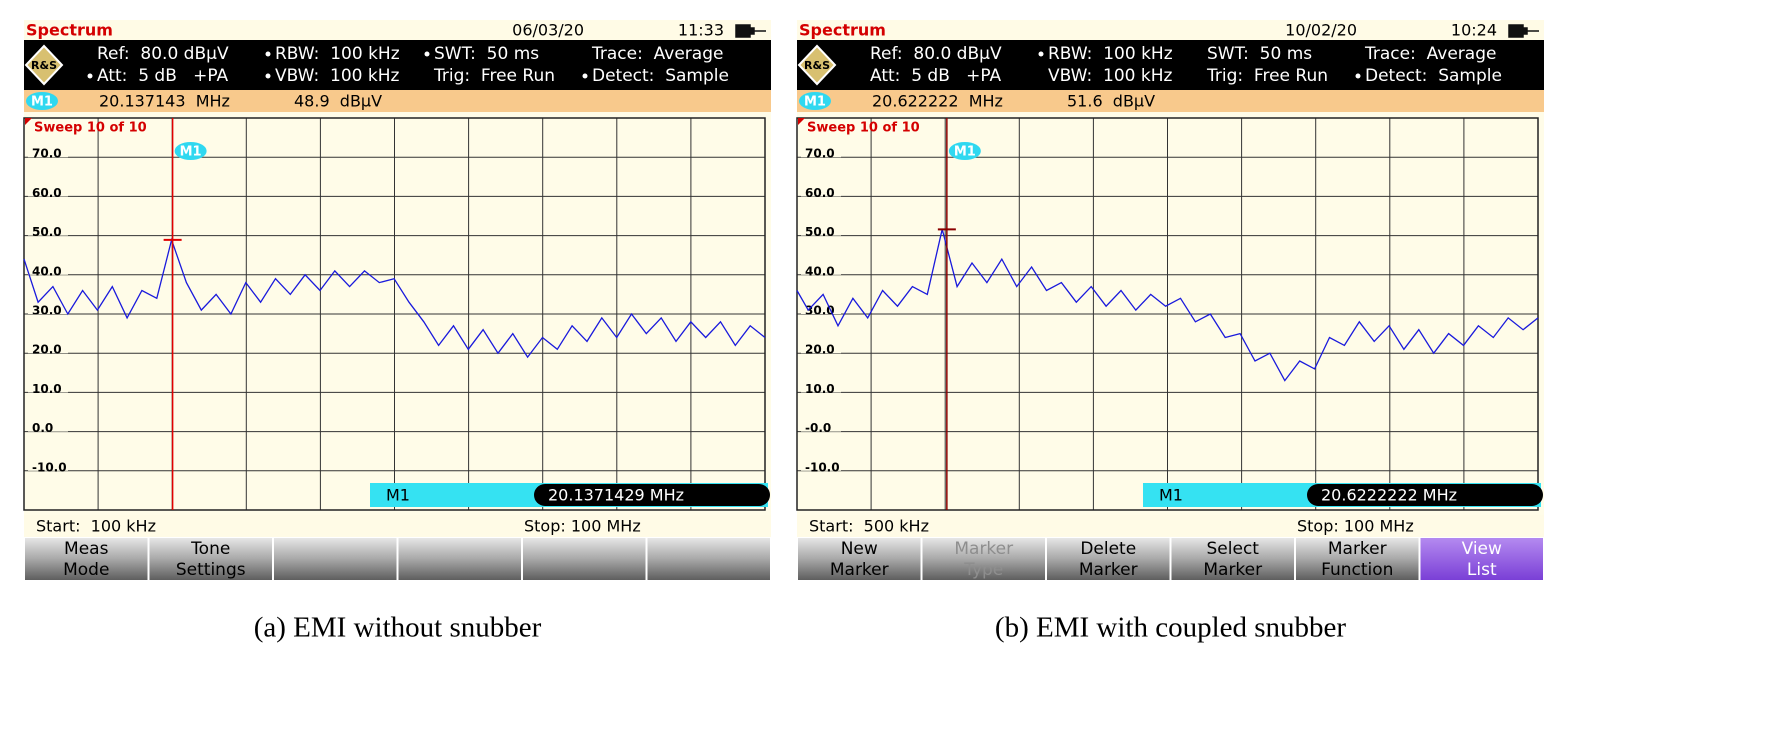  I want to click on y-tick-label: 60.0, so click(820, 193).